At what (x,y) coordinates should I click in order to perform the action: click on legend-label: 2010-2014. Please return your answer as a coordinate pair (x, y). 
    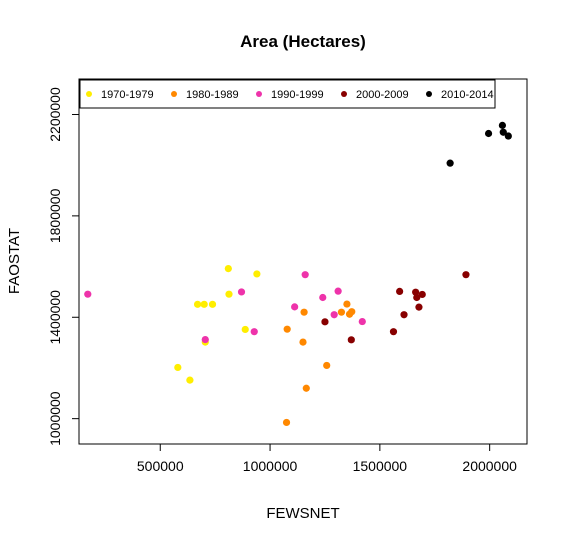
    Looking at the image, I should click on (467, 95).